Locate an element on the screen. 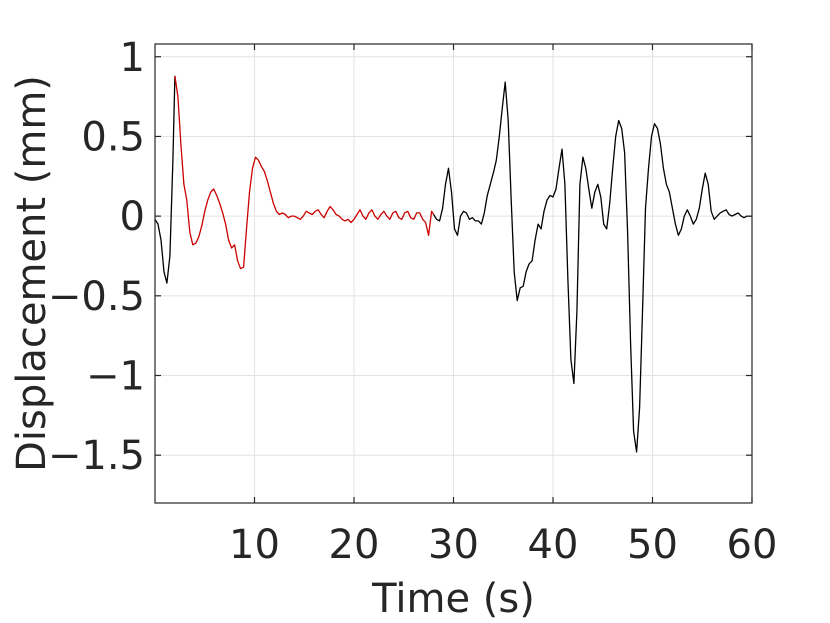 Image resolution: width=830 pixels, height=623 pixels. y-tick-label: −1 is located at coordinates (115, 377).